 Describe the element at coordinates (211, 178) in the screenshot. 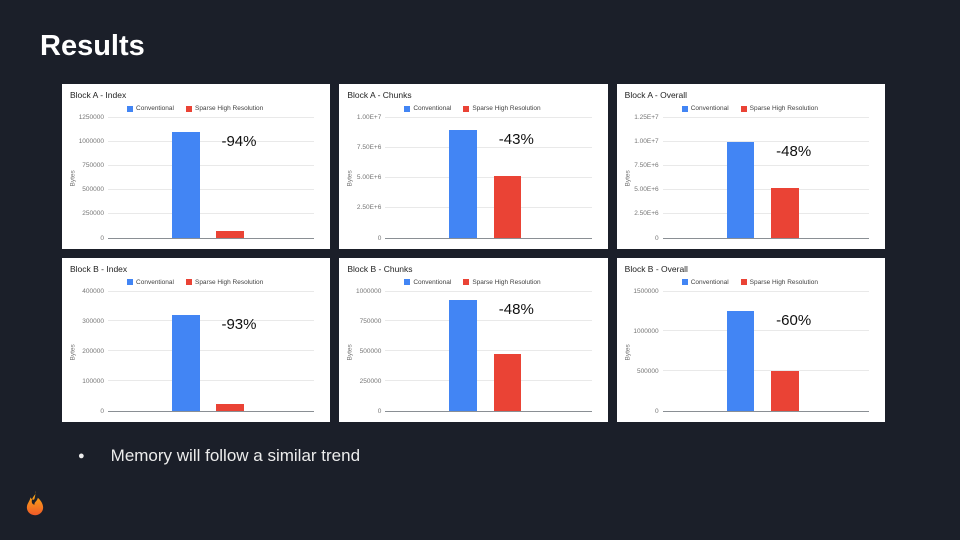

I see `plot-area: -94%` at that location.